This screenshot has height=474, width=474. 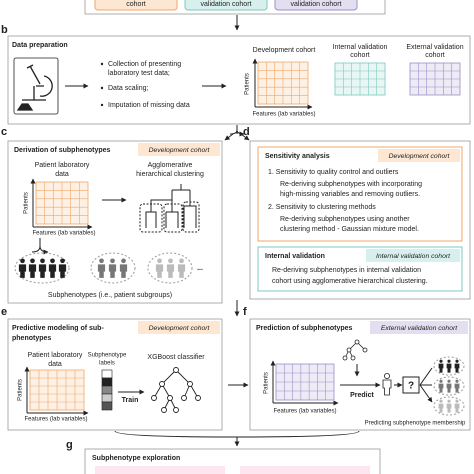 What do you see at coordinates (169, 208) in the screenshot?
I see `dendrogram` at bounding box center [169, 208].